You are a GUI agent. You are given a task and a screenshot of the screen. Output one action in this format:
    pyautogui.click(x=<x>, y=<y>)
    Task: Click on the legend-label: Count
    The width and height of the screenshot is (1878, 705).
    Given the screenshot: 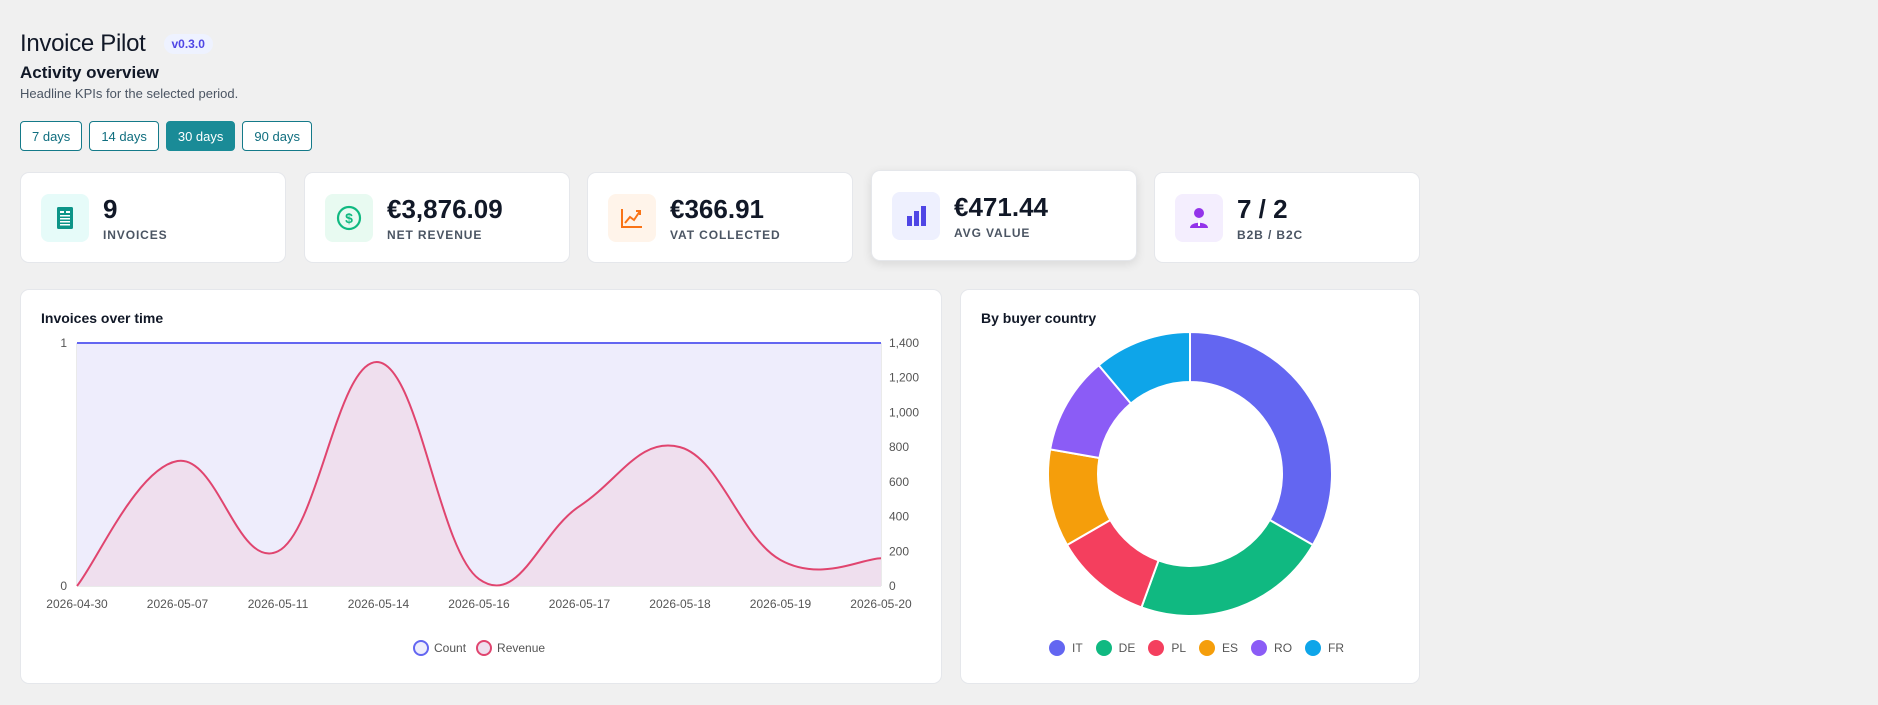 What is the action you would take?
    pyautogui.click(x=450, y=648)
    